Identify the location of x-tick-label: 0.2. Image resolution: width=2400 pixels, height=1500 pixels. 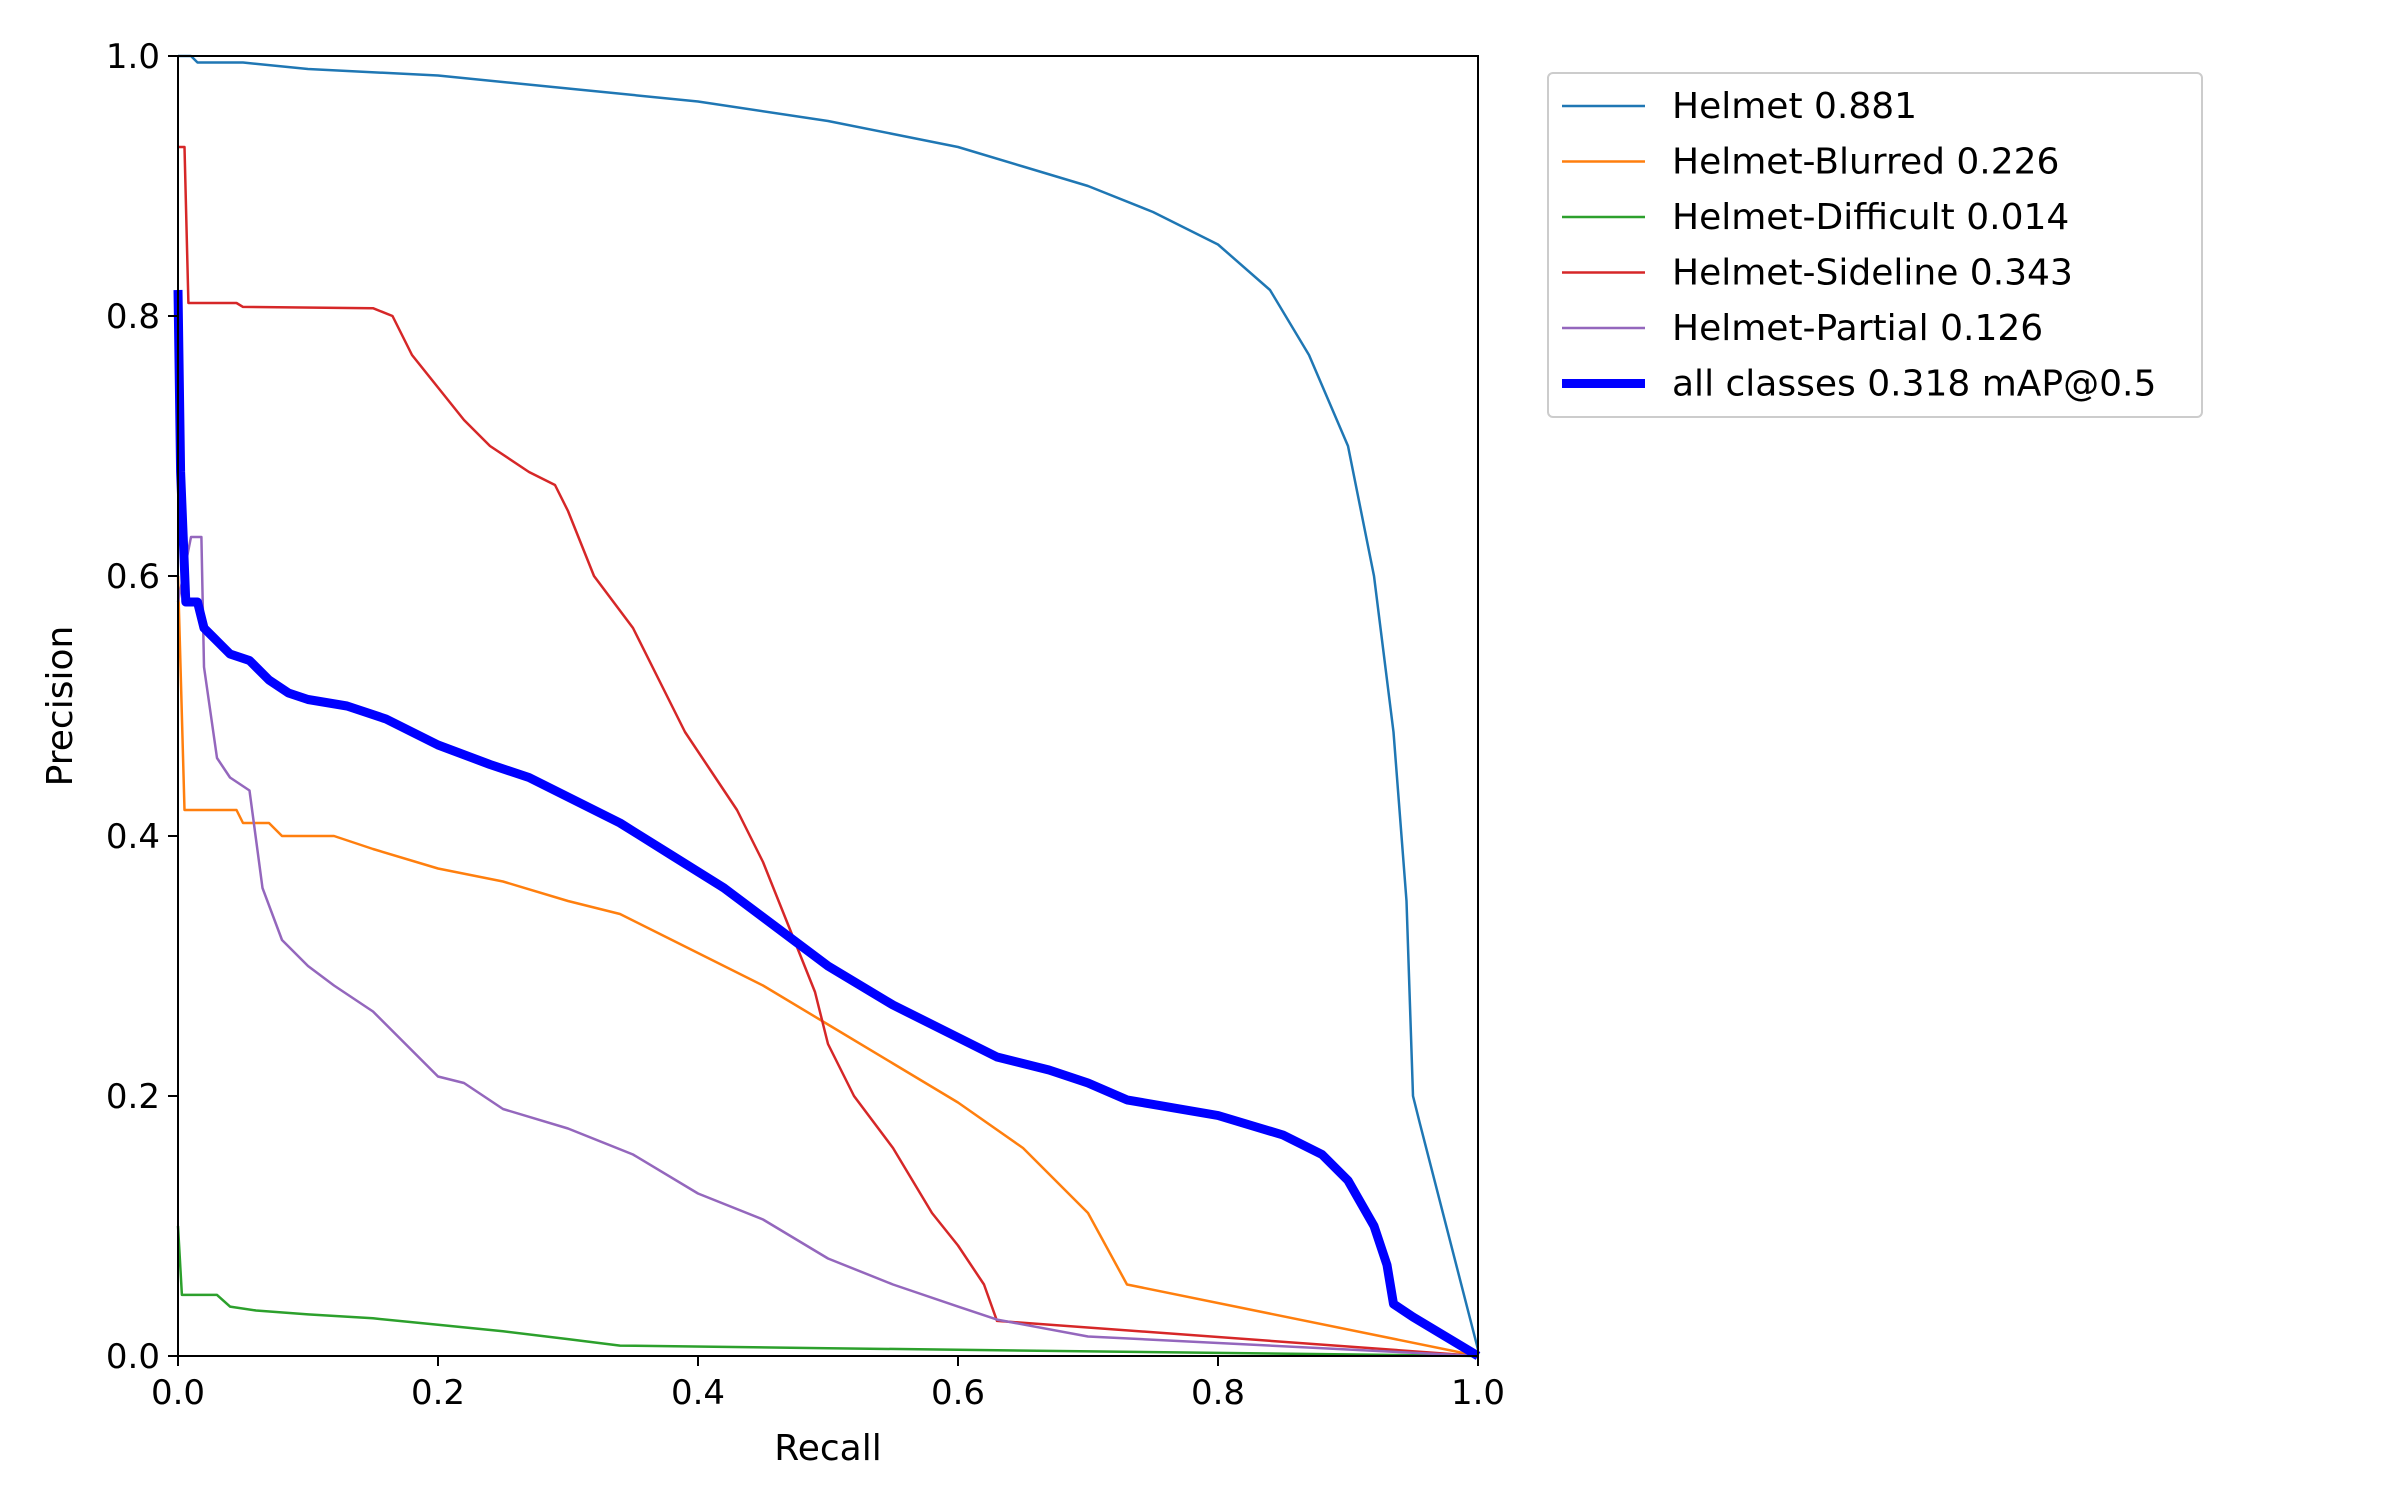
(438, 1393).